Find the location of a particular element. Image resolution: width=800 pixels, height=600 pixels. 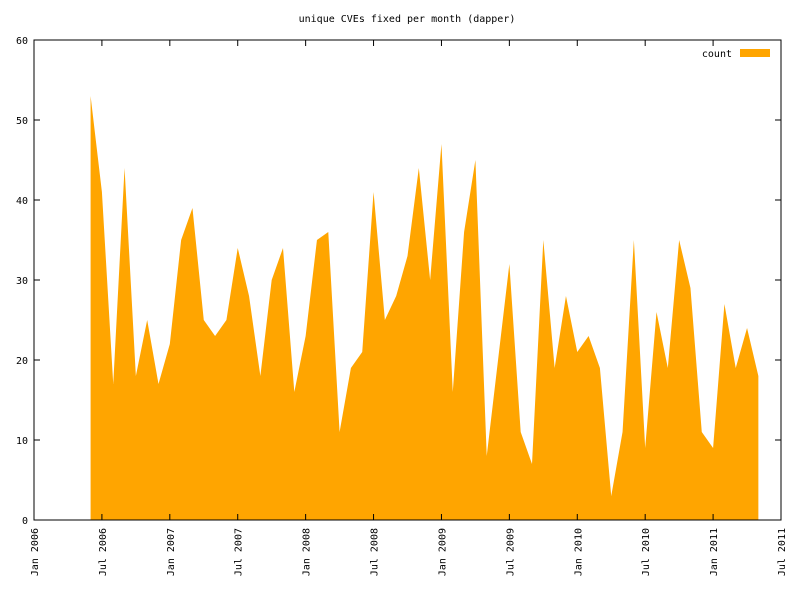

x-tick-label: Jul 2008 is located at coordinates (375, 552).